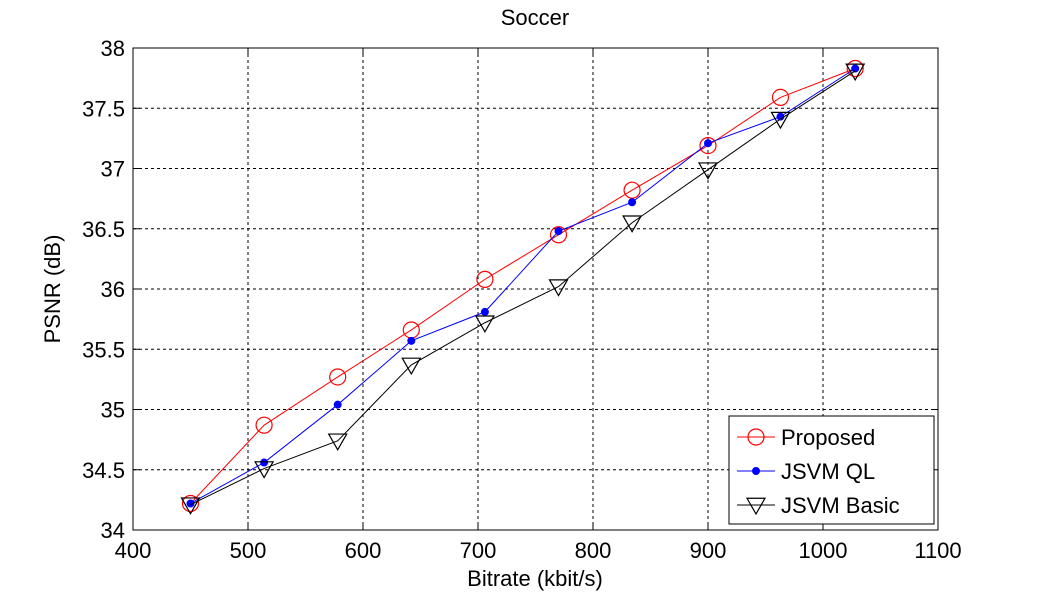 This screenshot has width=1038, height=596. Describe the element at coordinates (103, 108) in the screenshot. I see `y-tick-label: 37.5` at that location.